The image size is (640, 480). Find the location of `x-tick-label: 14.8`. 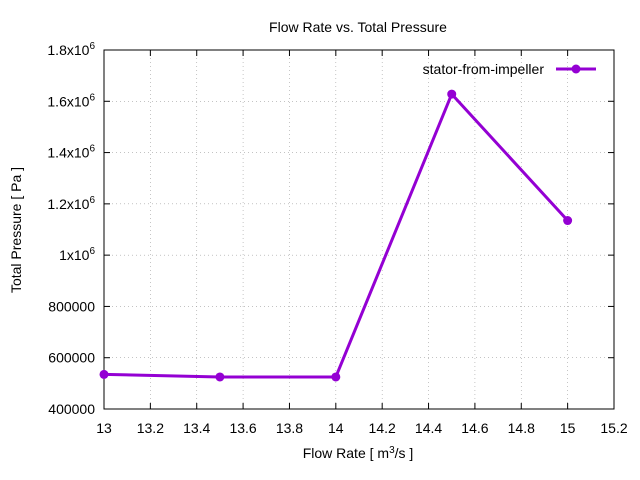

x-tick-label: 14.8 is located at coordinates (521, 428).